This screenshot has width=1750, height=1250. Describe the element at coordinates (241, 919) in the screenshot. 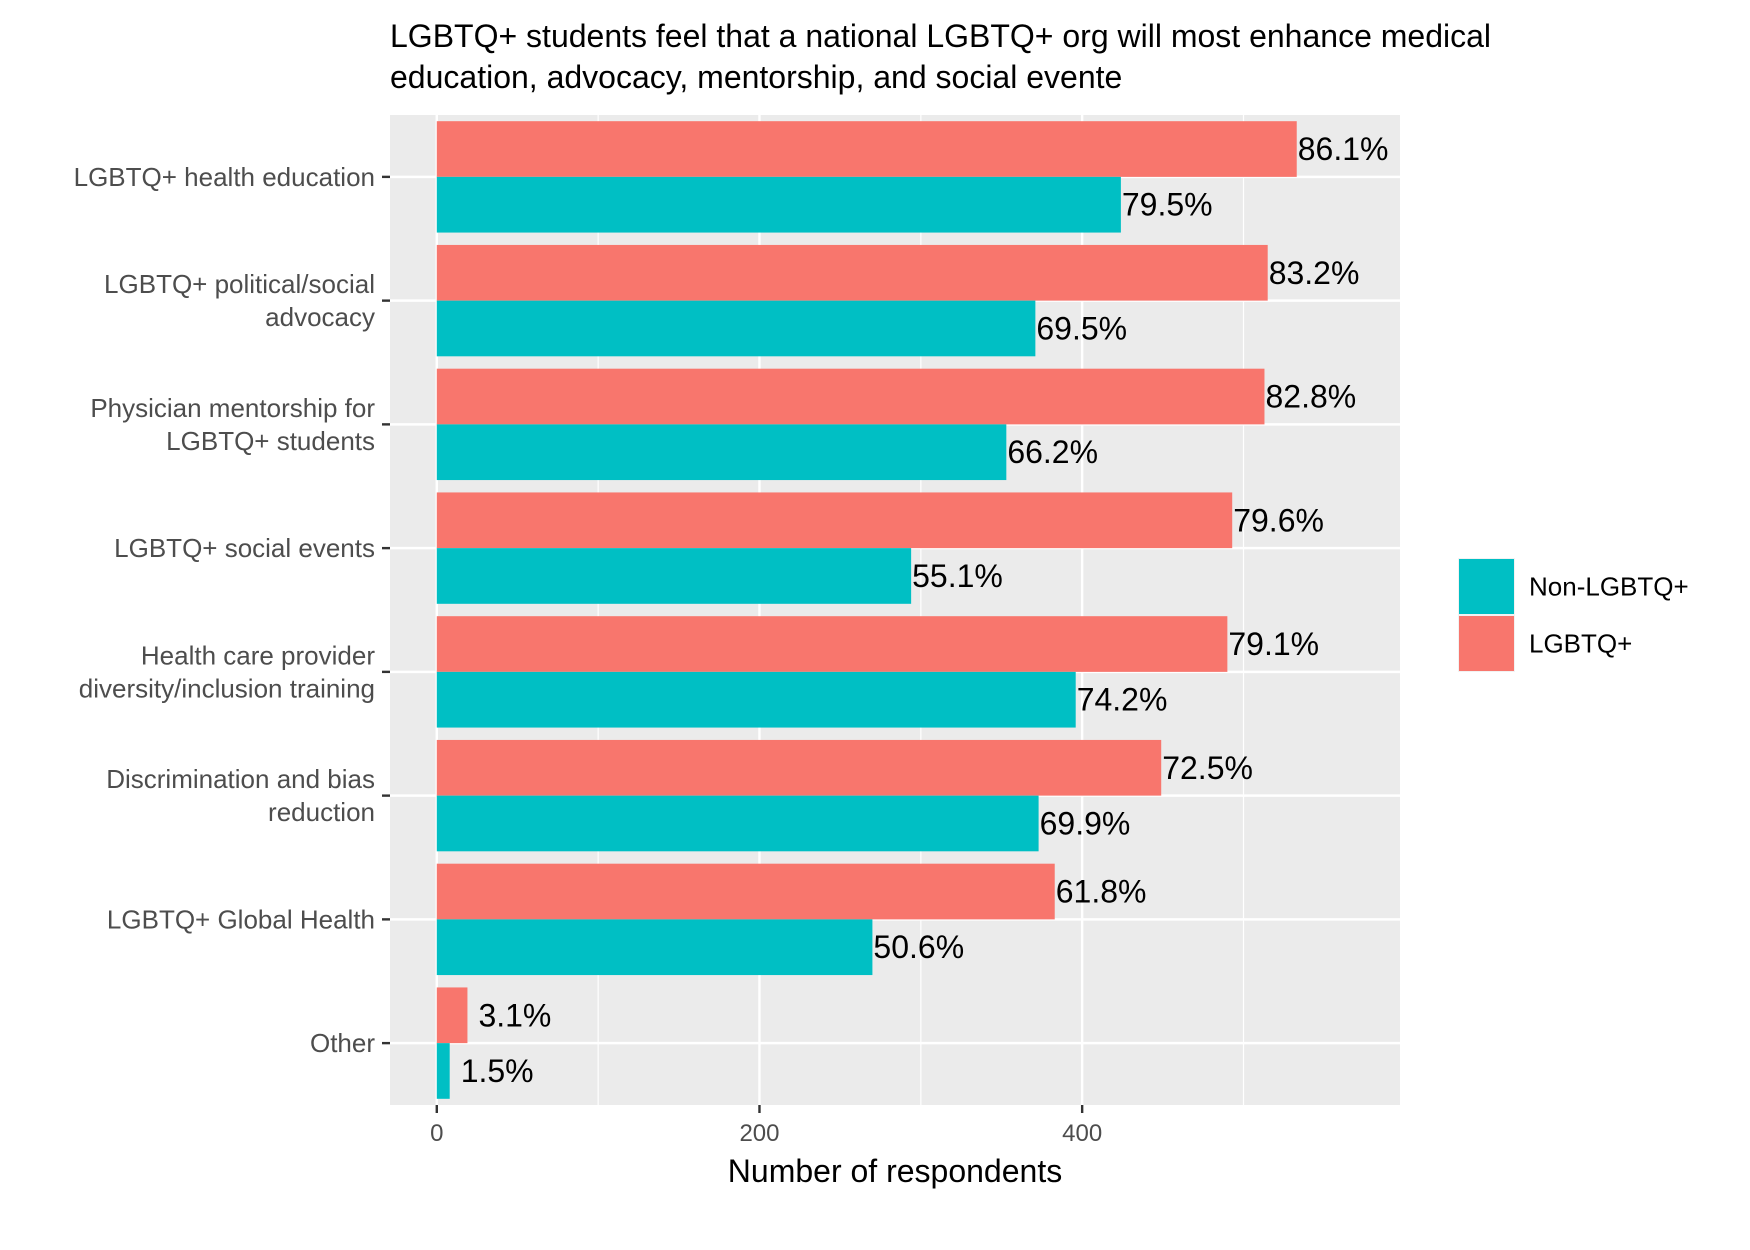

I see `category-label: LGBTQ+ Global Health` at that location.